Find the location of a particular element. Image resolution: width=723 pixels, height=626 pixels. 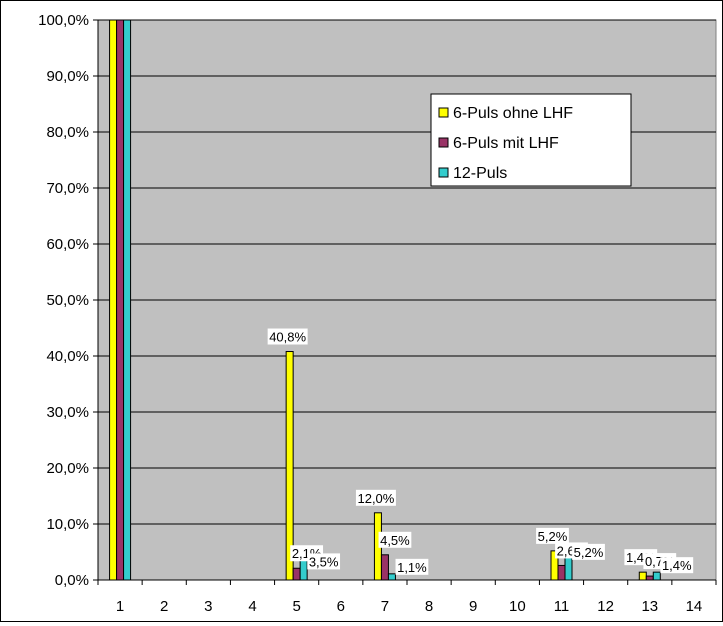

x-tick-label: 13 is located at coordinates (649, 606).